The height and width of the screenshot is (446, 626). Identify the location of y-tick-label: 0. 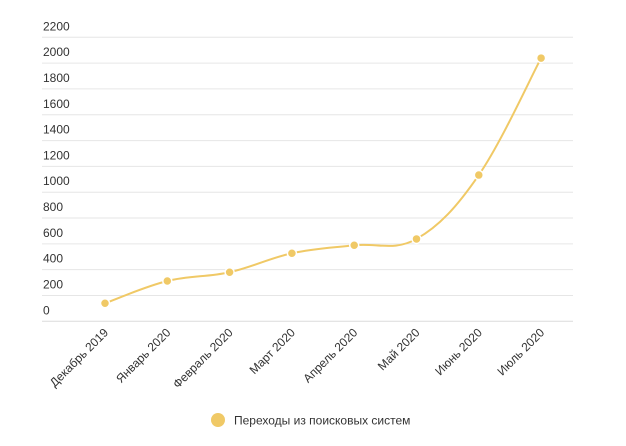
(46, 310).